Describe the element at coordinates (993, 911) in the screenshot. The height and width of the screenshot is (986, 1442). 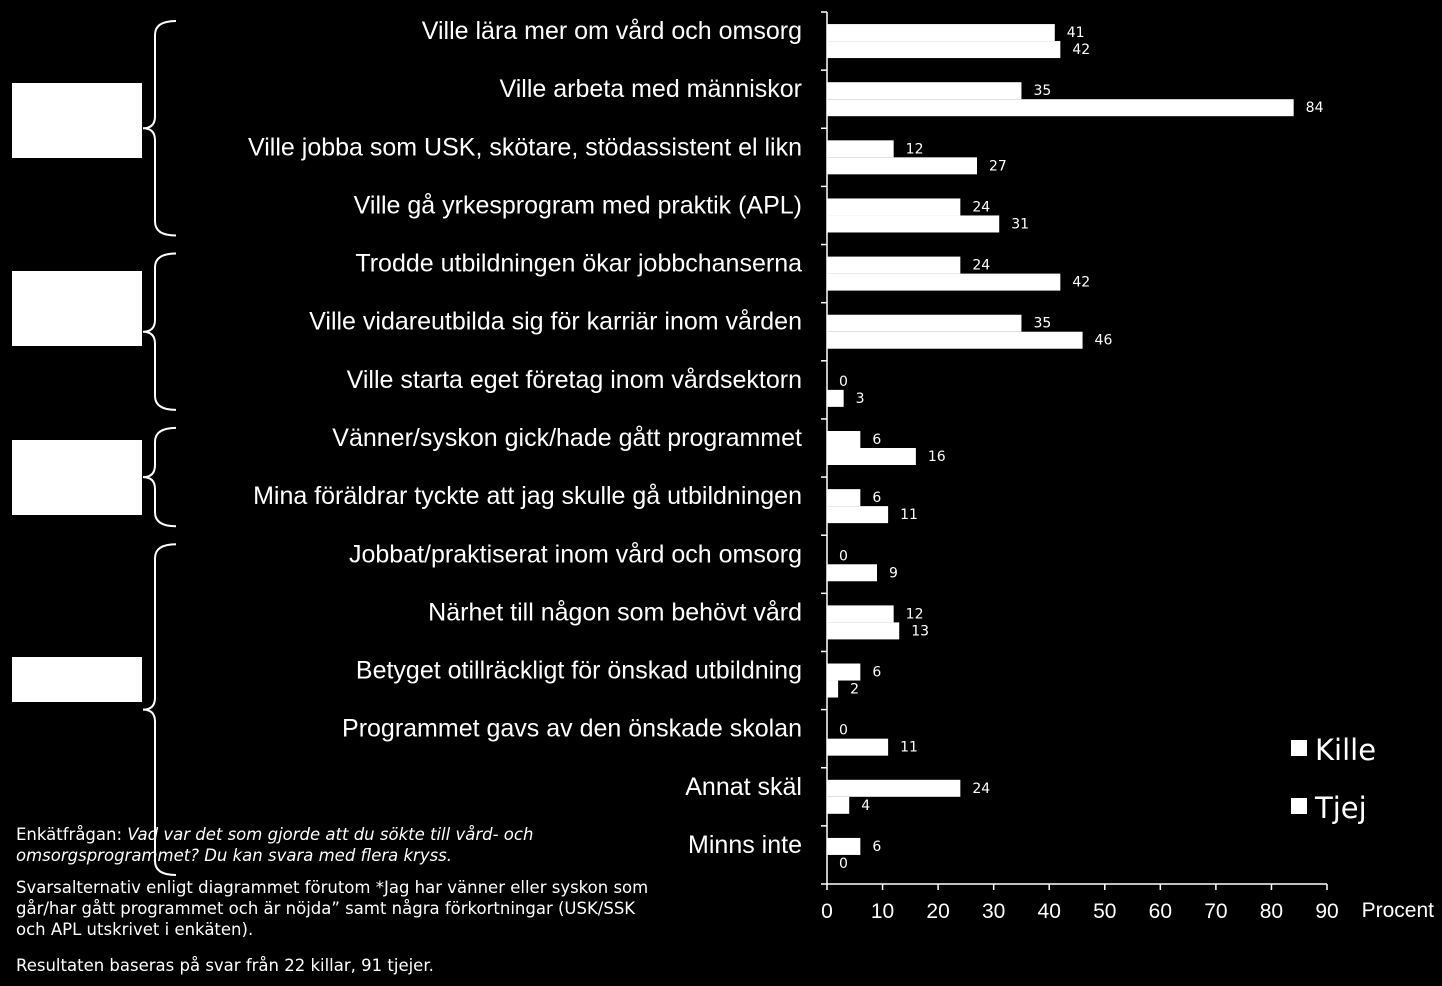
I see `x-tick-label: 30` at that location.